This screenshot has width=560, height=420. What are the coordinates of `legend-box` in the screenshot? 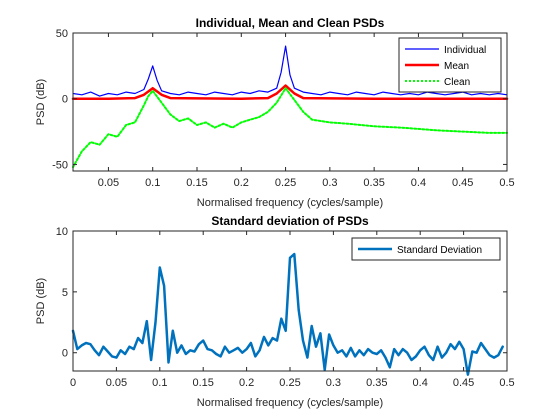 It's located at (426, 249).